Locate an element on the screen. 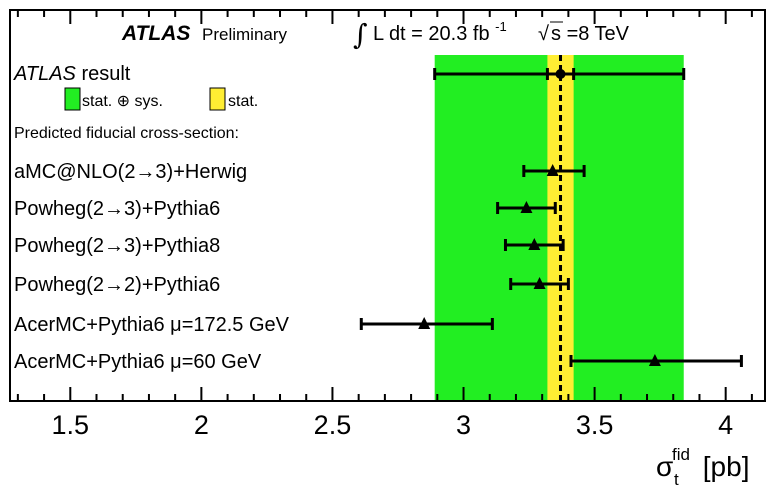 The width and height of the screenshot is (775, 490). luminosity: L dt = 20.3 fb -1 is located at coordinates (440, 32).